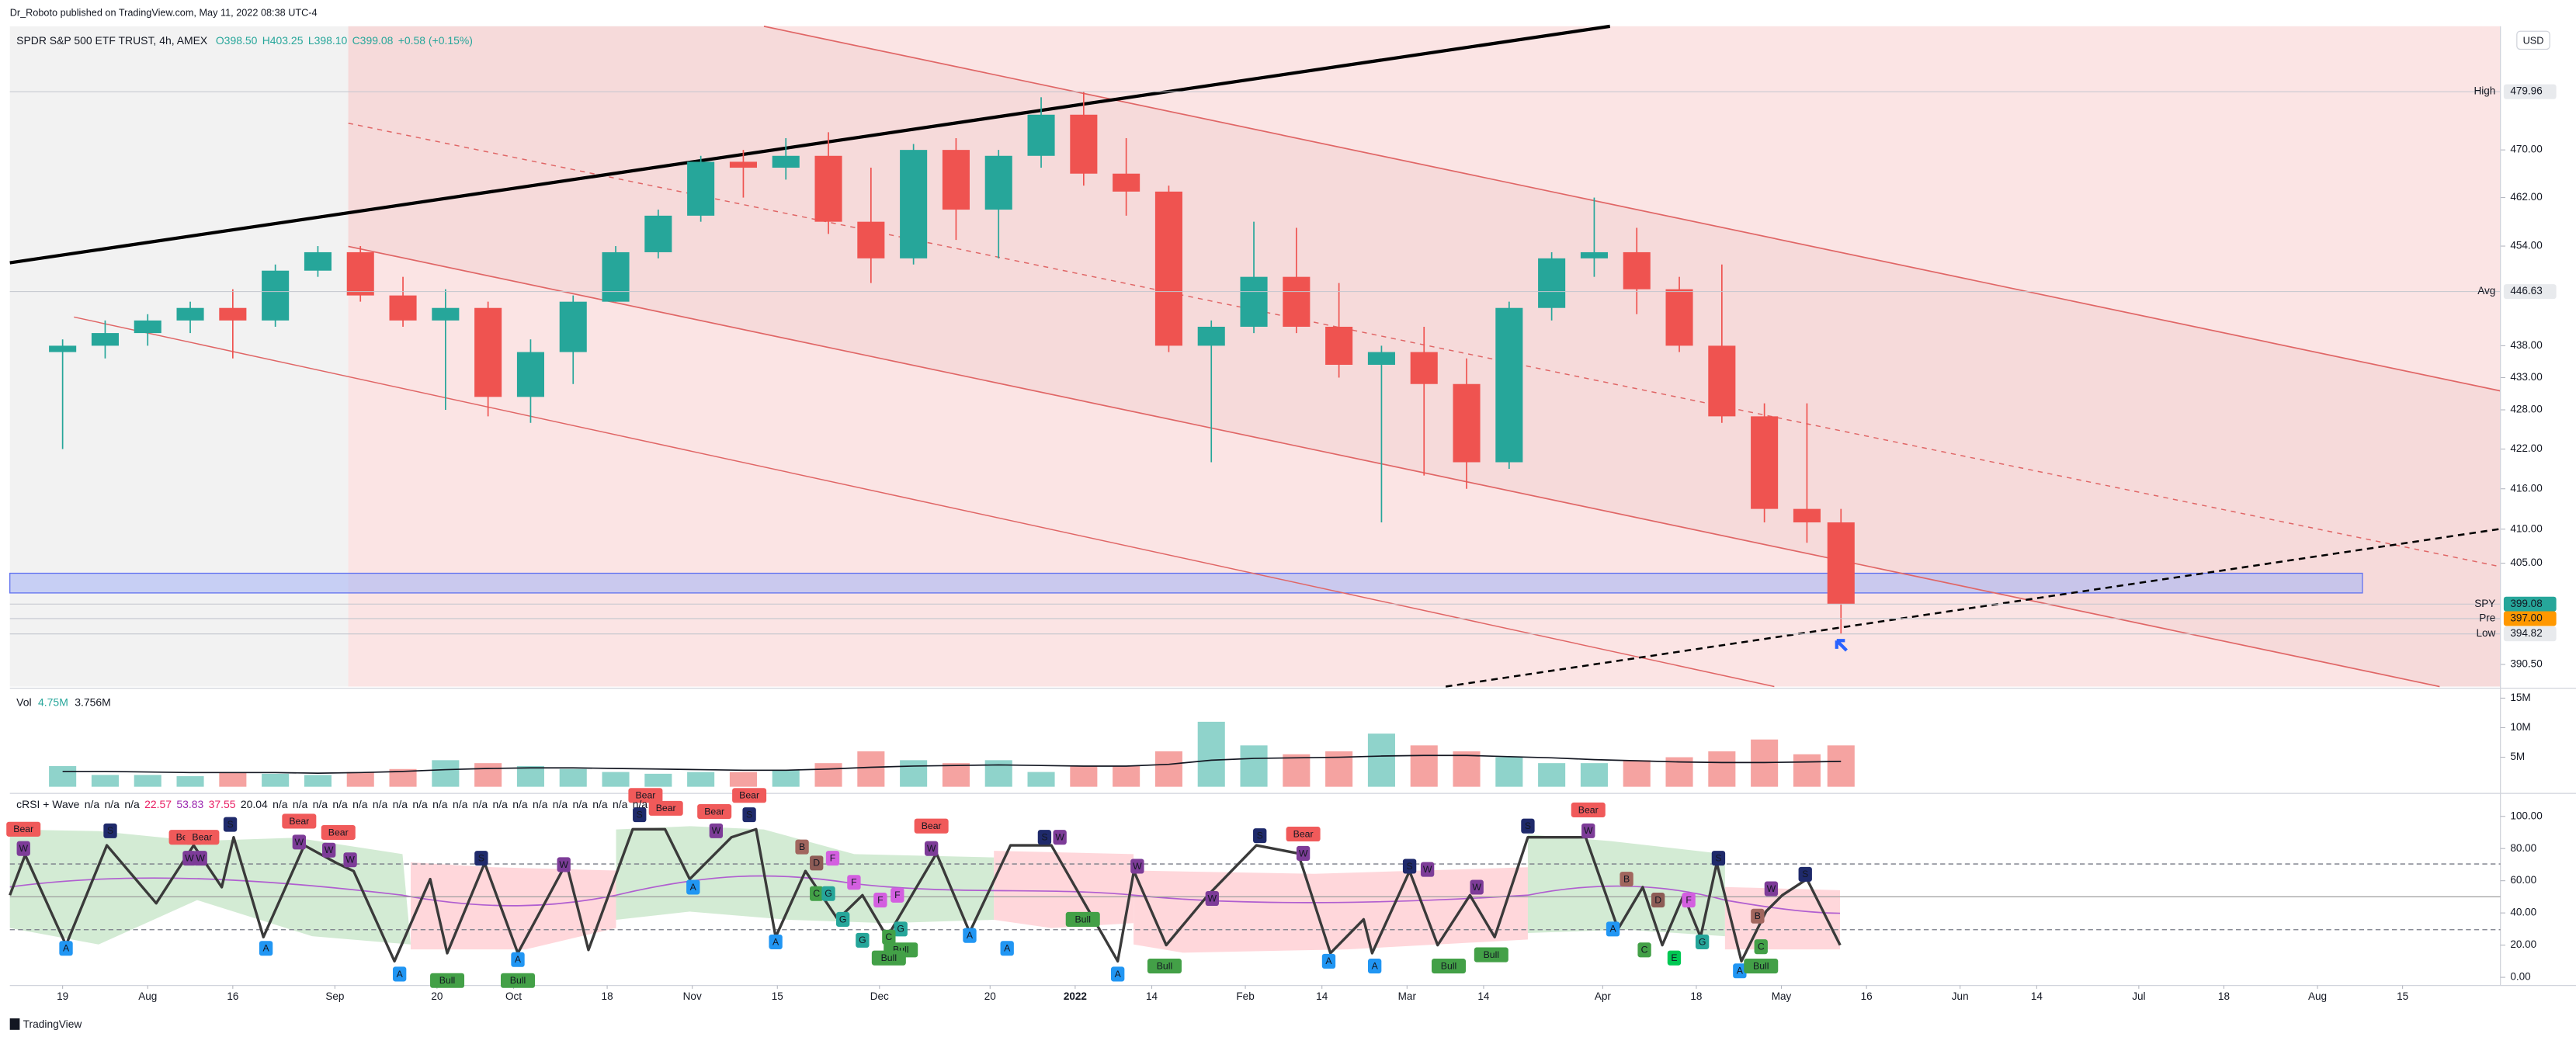 This screenshot has height=1044, width=2576. What do you see at coordinates (2526, 562) in the screenshot?
I see `y-tick-label: 405.00` at bounding box center [2526, 562].